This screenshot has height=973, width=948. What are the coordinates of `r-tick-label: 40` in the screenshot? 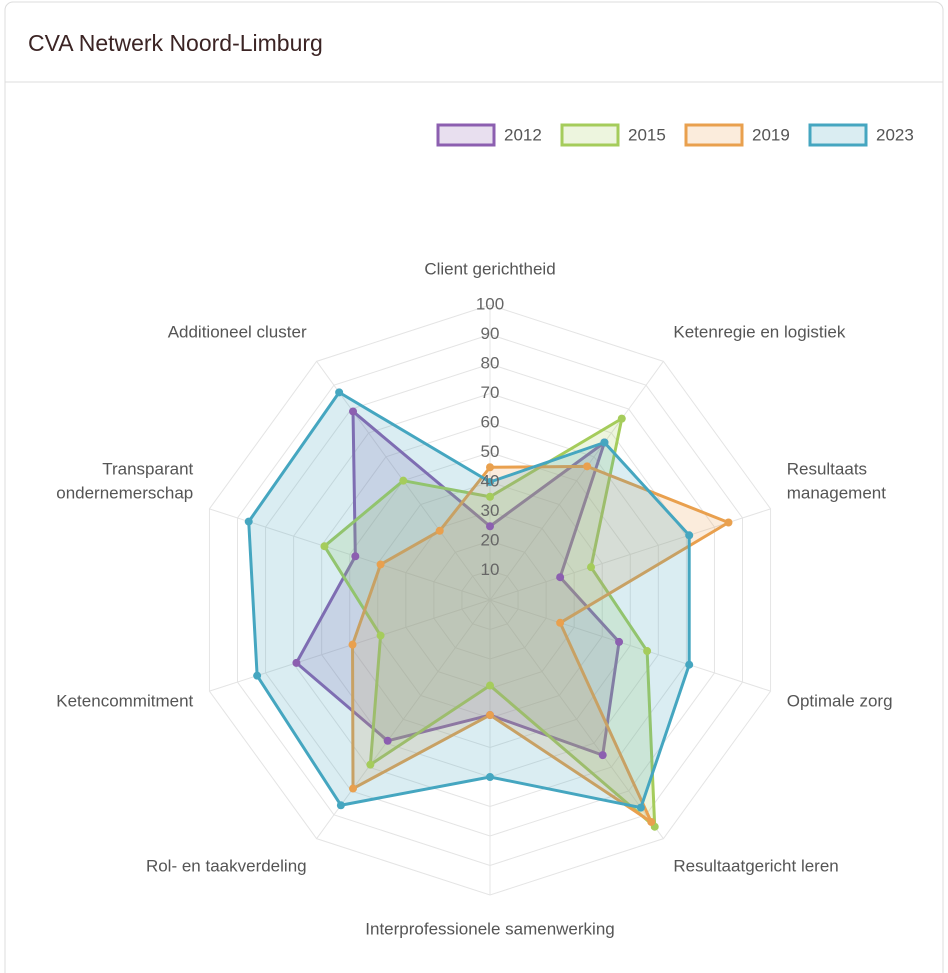 It's located at (490, 480).